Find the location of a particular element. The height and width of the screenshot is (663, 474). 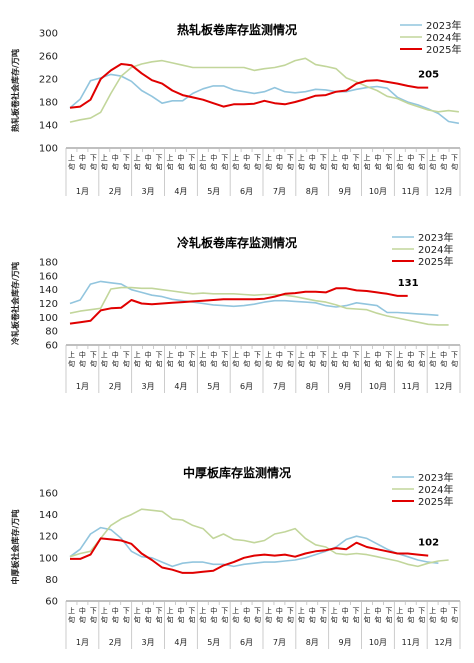

y-axis-label: 热轧板卷社会库存/万吨 is located at coordinates (15, 90).